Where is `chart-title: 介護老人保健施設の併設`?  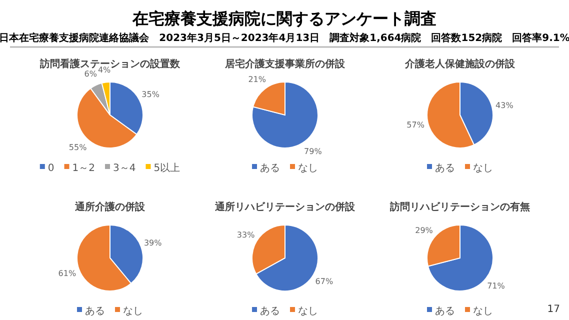 chart-title: 介護老人保健施設の併設 is located at coordinates (460, 64).